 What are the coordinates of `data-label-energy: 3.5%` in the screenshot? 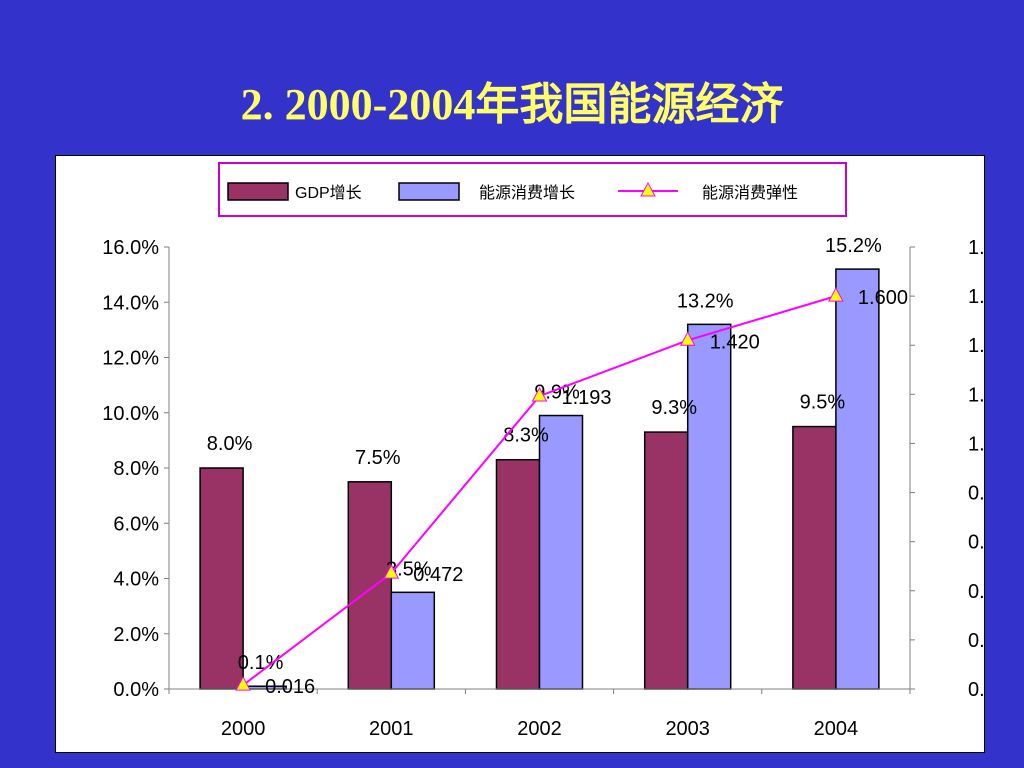 It's located at (409, 569).